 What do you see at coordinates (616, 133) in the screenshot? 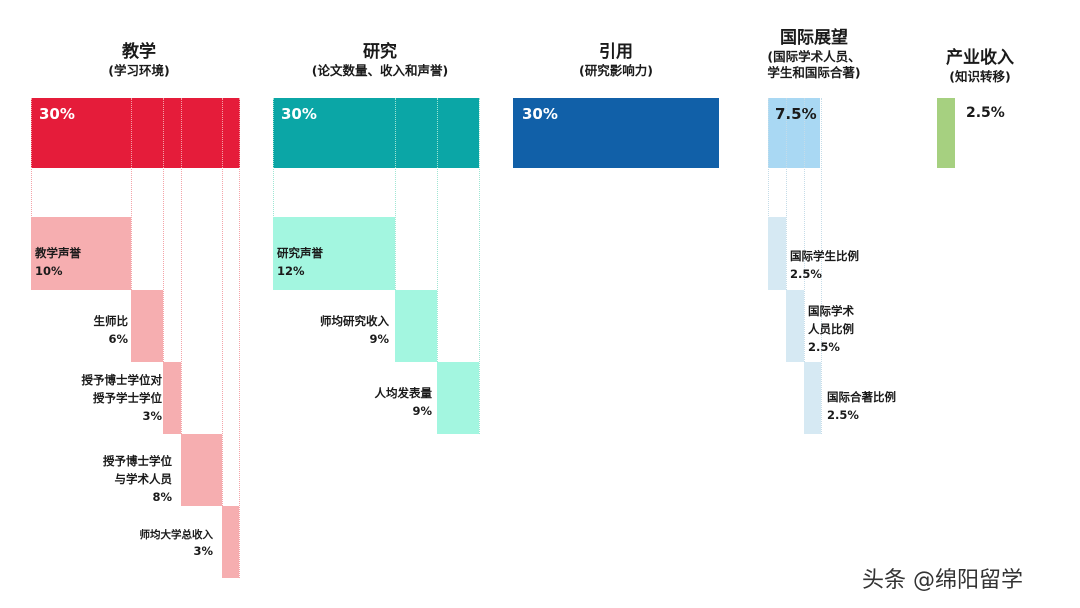
I see `citations-main-bar` at bounding box center [616, 133].